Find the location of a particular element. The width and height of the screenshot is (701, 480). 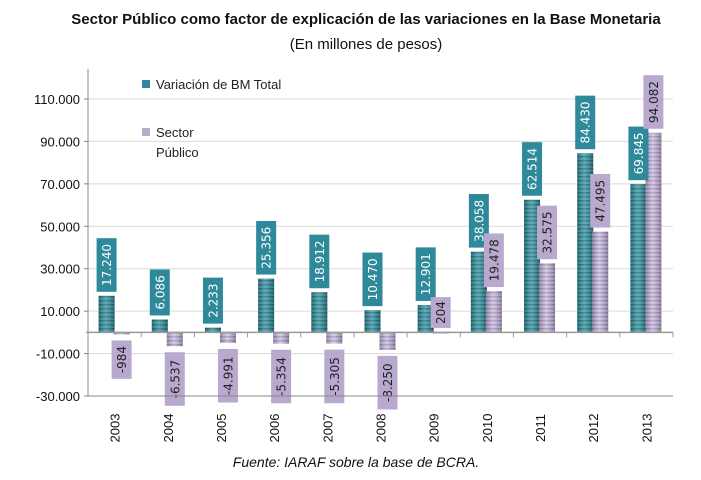

x-tick-label: 2004 is located at coordinates (168, 428).